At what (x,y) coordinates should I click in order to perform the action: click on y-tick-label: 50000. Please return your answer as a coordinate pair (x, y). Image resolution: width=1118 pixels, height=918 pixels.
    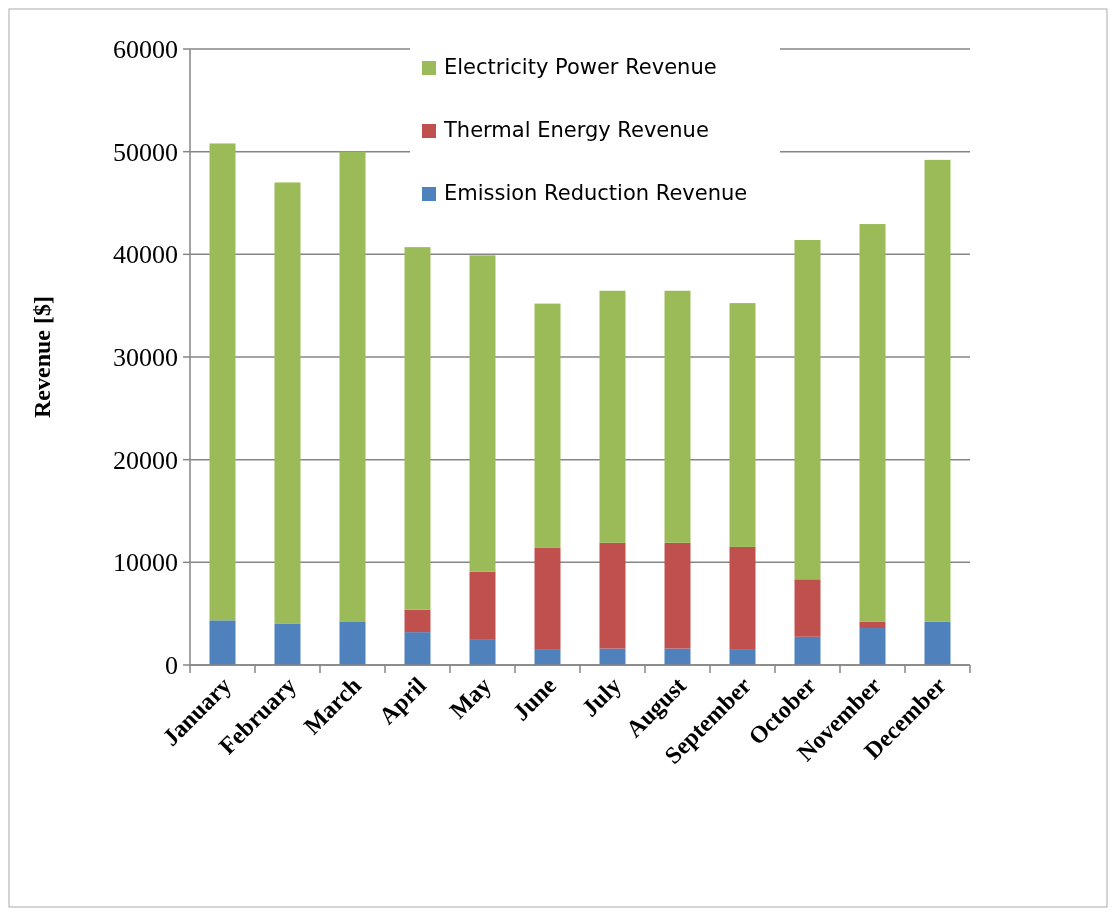
    Looking at the image, I should click on (145, 152).